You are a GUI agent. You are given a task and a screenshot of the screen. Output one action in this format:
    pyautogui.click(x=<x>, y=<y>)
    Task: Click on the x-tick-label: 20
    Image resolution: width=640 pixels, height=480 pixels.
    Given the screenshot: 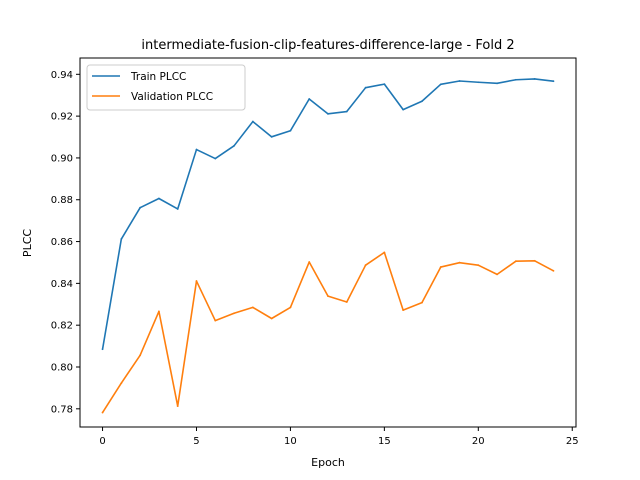 What is the action you would take?
    pyautogui.click(x=478, y=441)
    